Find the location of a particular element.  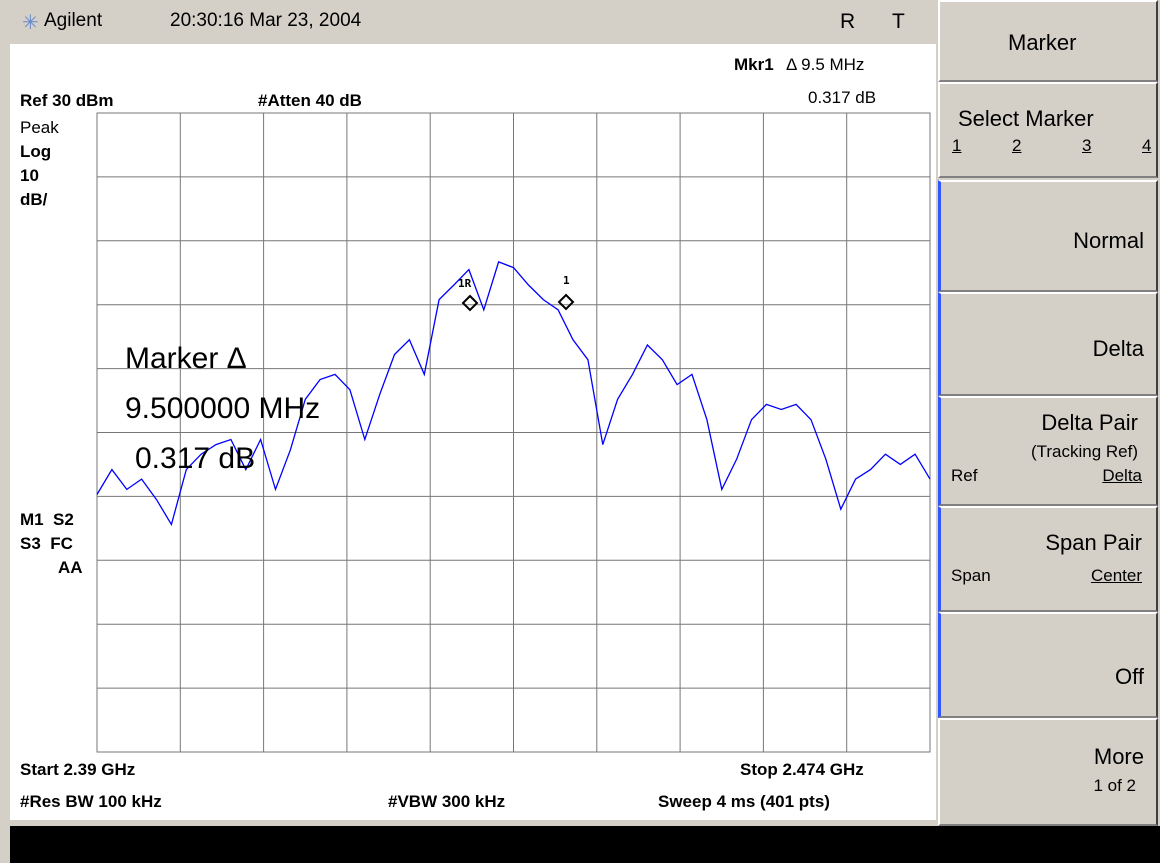

marker-value: 0.317 dB is located at coordinates (842, 97).